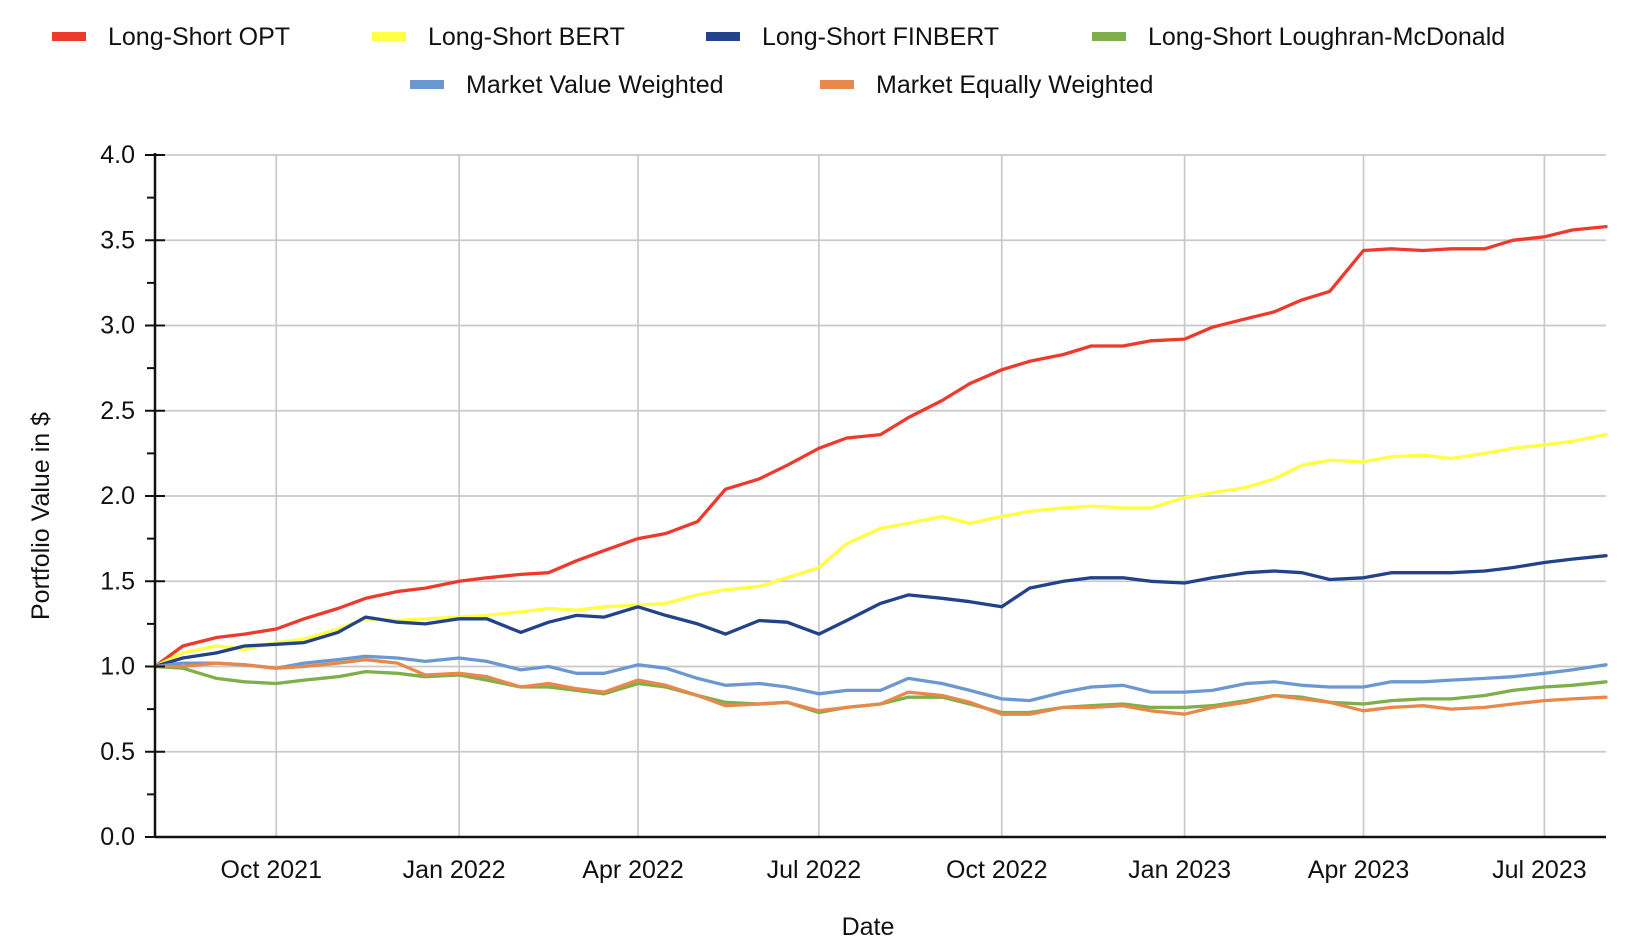  I want to click on legend-label: Market Value Weighted, so click(595, 85).